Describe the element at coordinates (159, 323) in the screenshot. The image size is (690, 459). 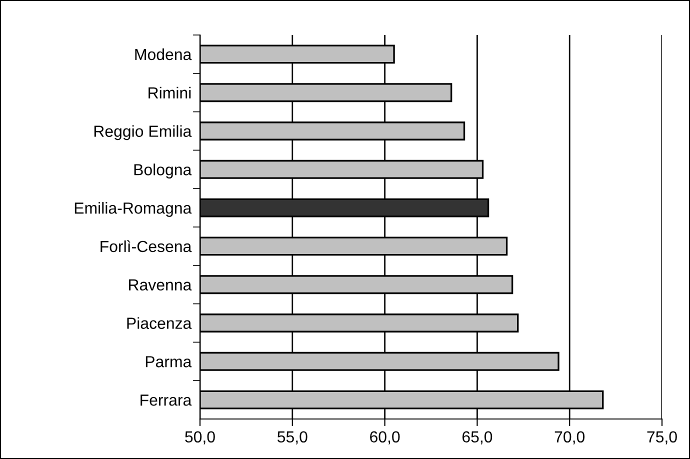
I see `y-tick-label: Piacenza` at that location.